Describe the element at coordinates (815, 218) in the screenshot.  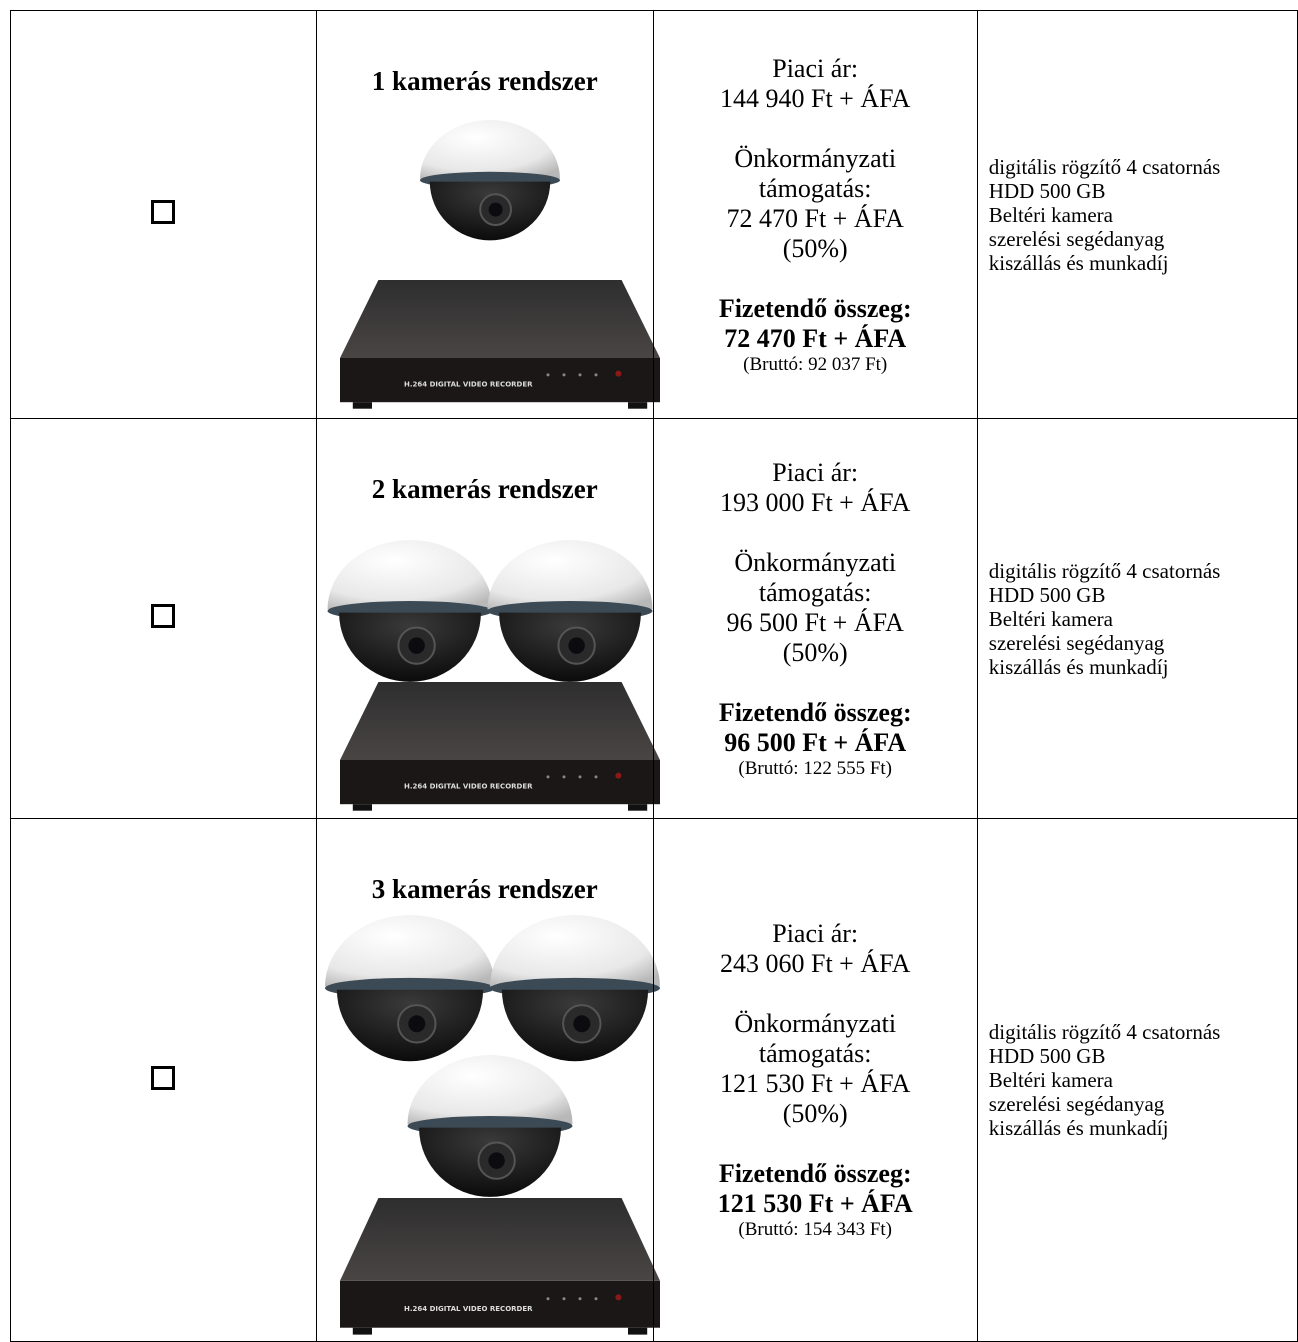
I see `subsidy-amount: 72 470 Ft + ÁFA` at that location.